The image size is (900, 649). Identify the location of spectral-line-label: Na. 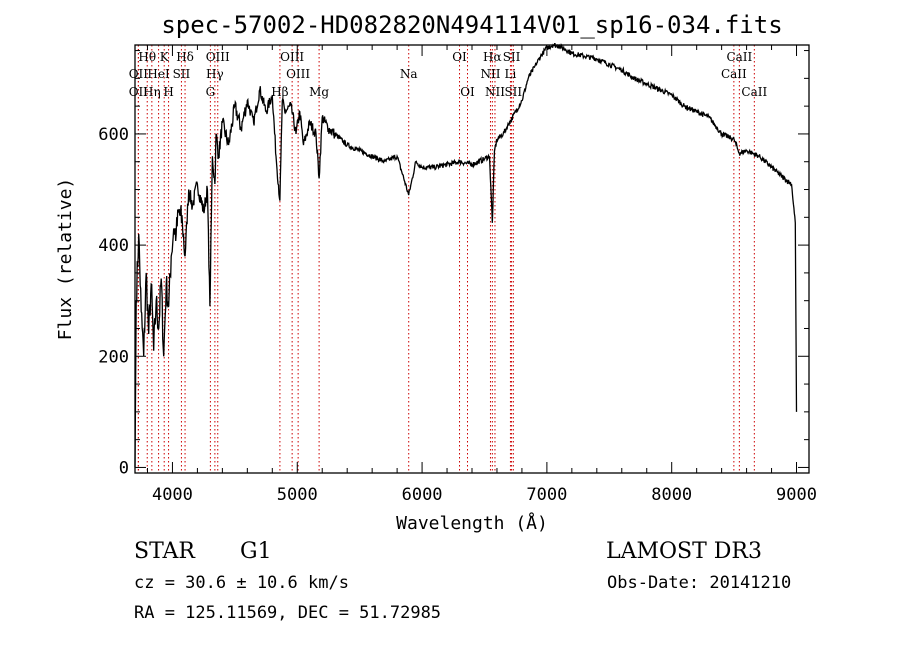
(409, 74).